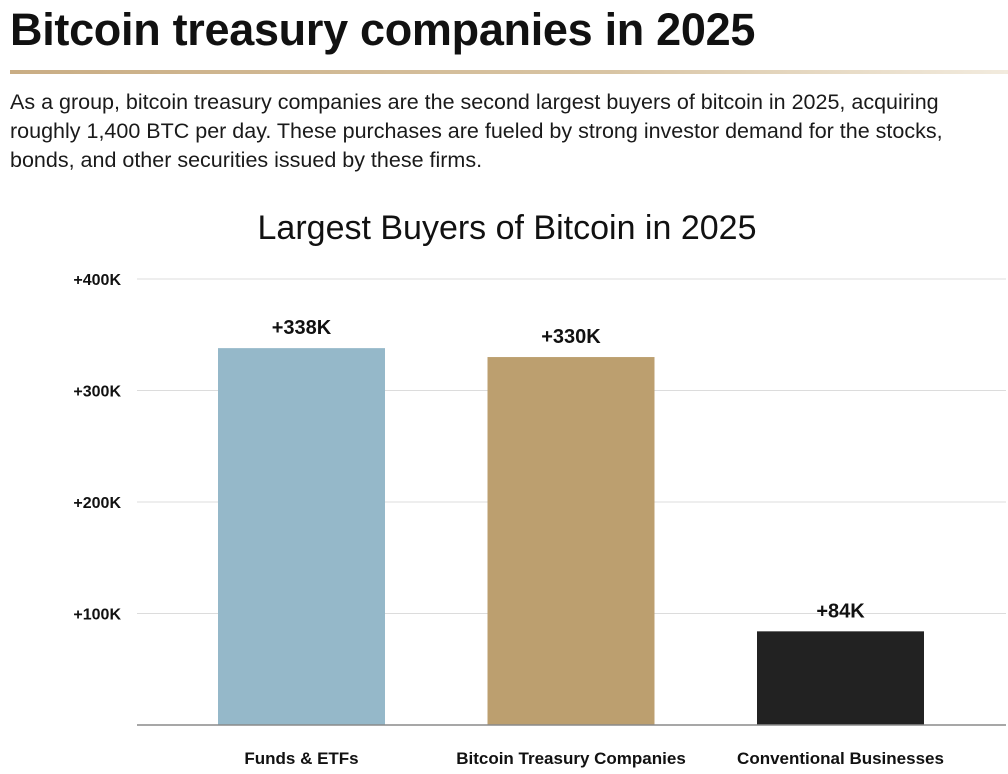 This screenshot has width=1008, height=774. What do you see at coordinates (507, 228) in the screenshot?
I see `chart-title: Largest Buyers of Bitcoin in 2025` at bounding box center [507, 228].